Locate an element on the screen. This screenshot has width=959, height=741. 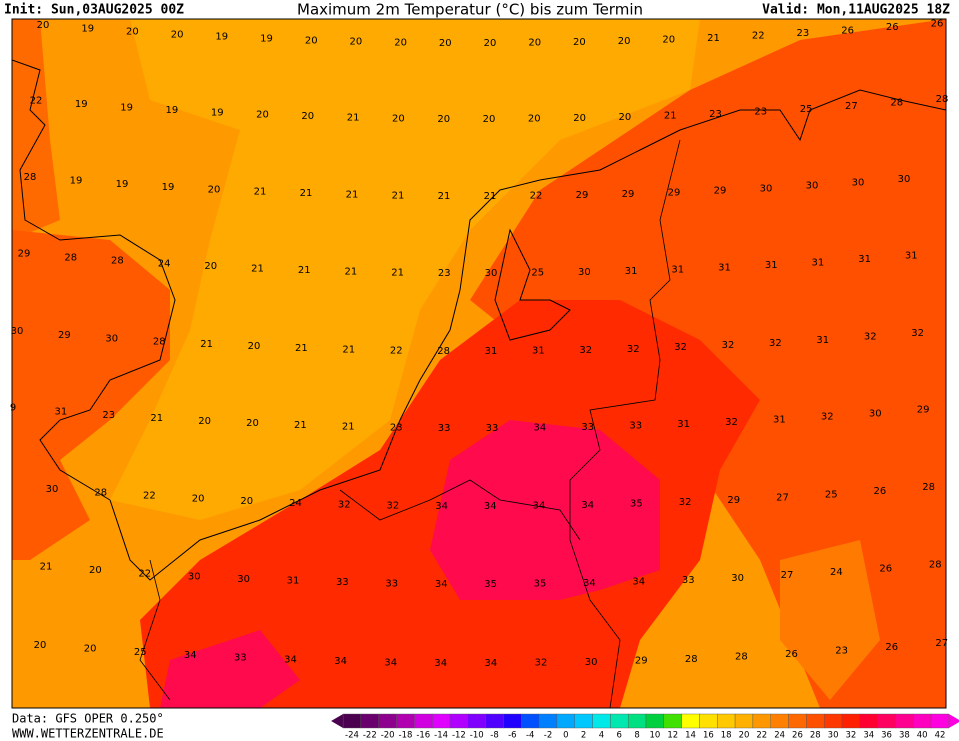
color-bar-label: -12 is located at coordinates (459, 736).